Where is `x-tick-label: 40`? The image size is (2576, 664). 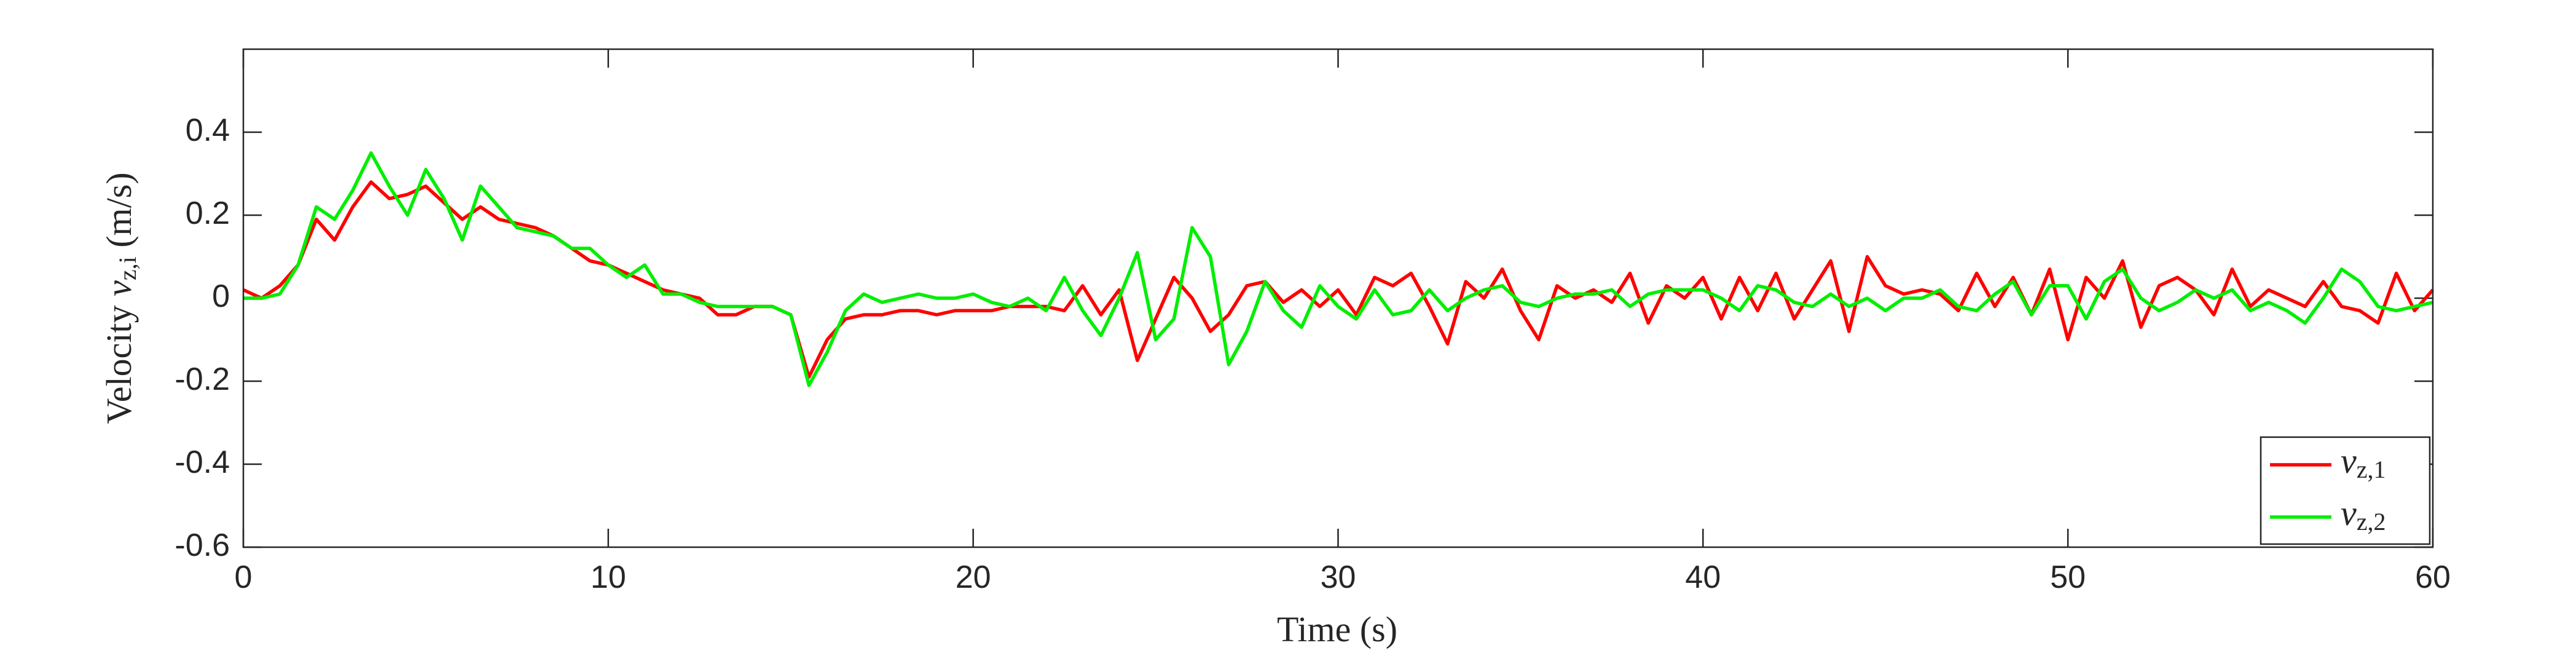
x-tick-label: 40 is located at coordinates (1703, 577).